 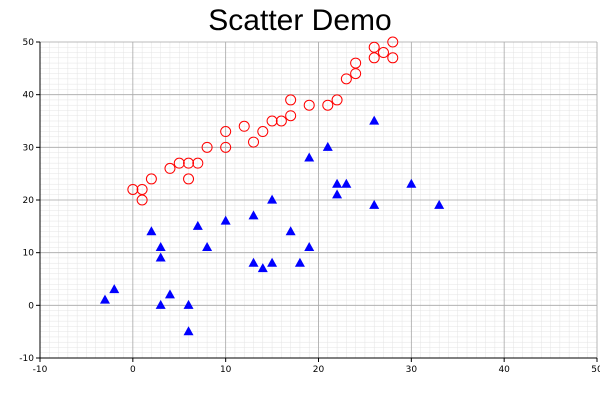 What do you see at coordinates (29, 43) in the screenshot?
I see `y-tick-label: 50` at bounding box center [29, 43].